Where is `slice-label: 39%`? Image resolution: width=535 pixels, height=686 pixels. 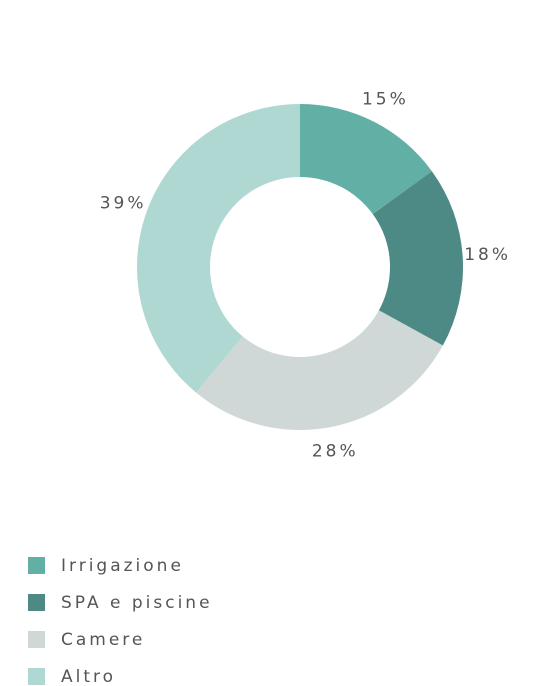 slice-label: 39% is located at coordinates (123, 203).